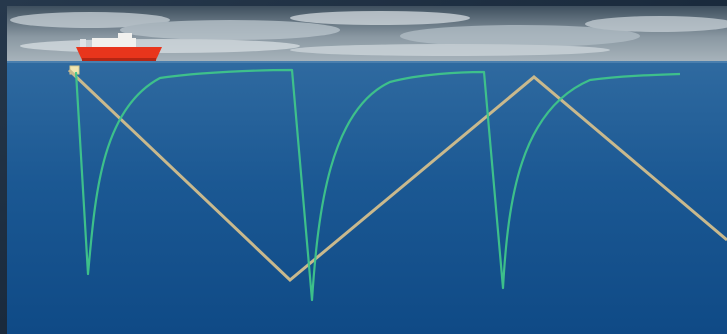  I want to click on vessel-bridge, so click(125, 36).